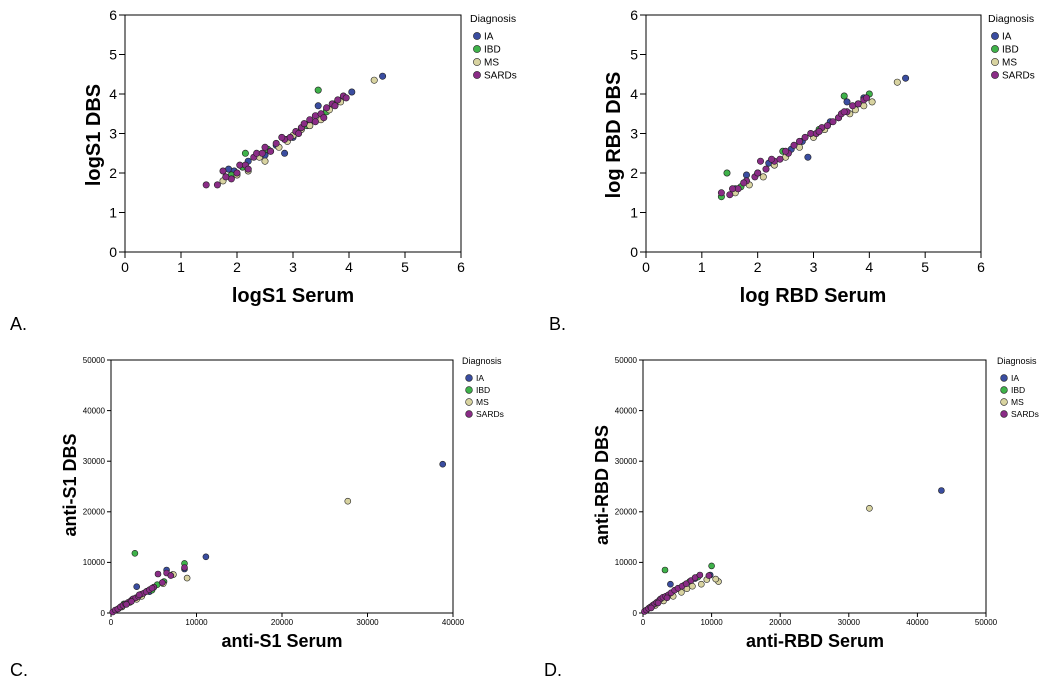 The width and height of the screenshot is (1042, 683). What do you see at coordinates (553, 670) in the screenshot?
I see `panel-letter: D.` at bounding box center [553, 670].